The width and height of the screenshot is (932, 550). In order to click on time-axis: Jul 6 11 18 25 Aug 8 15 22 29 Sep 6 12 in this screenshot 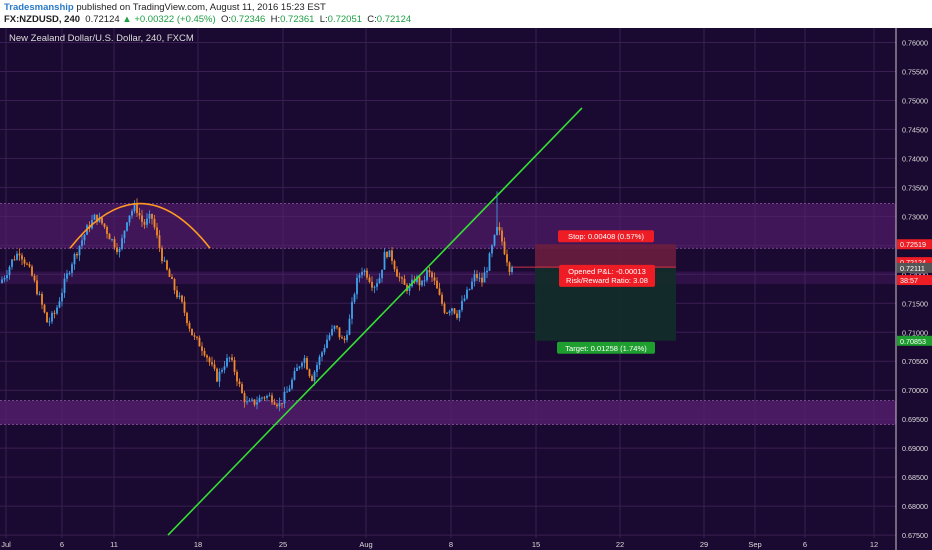, I will do `click(439, 544)`.